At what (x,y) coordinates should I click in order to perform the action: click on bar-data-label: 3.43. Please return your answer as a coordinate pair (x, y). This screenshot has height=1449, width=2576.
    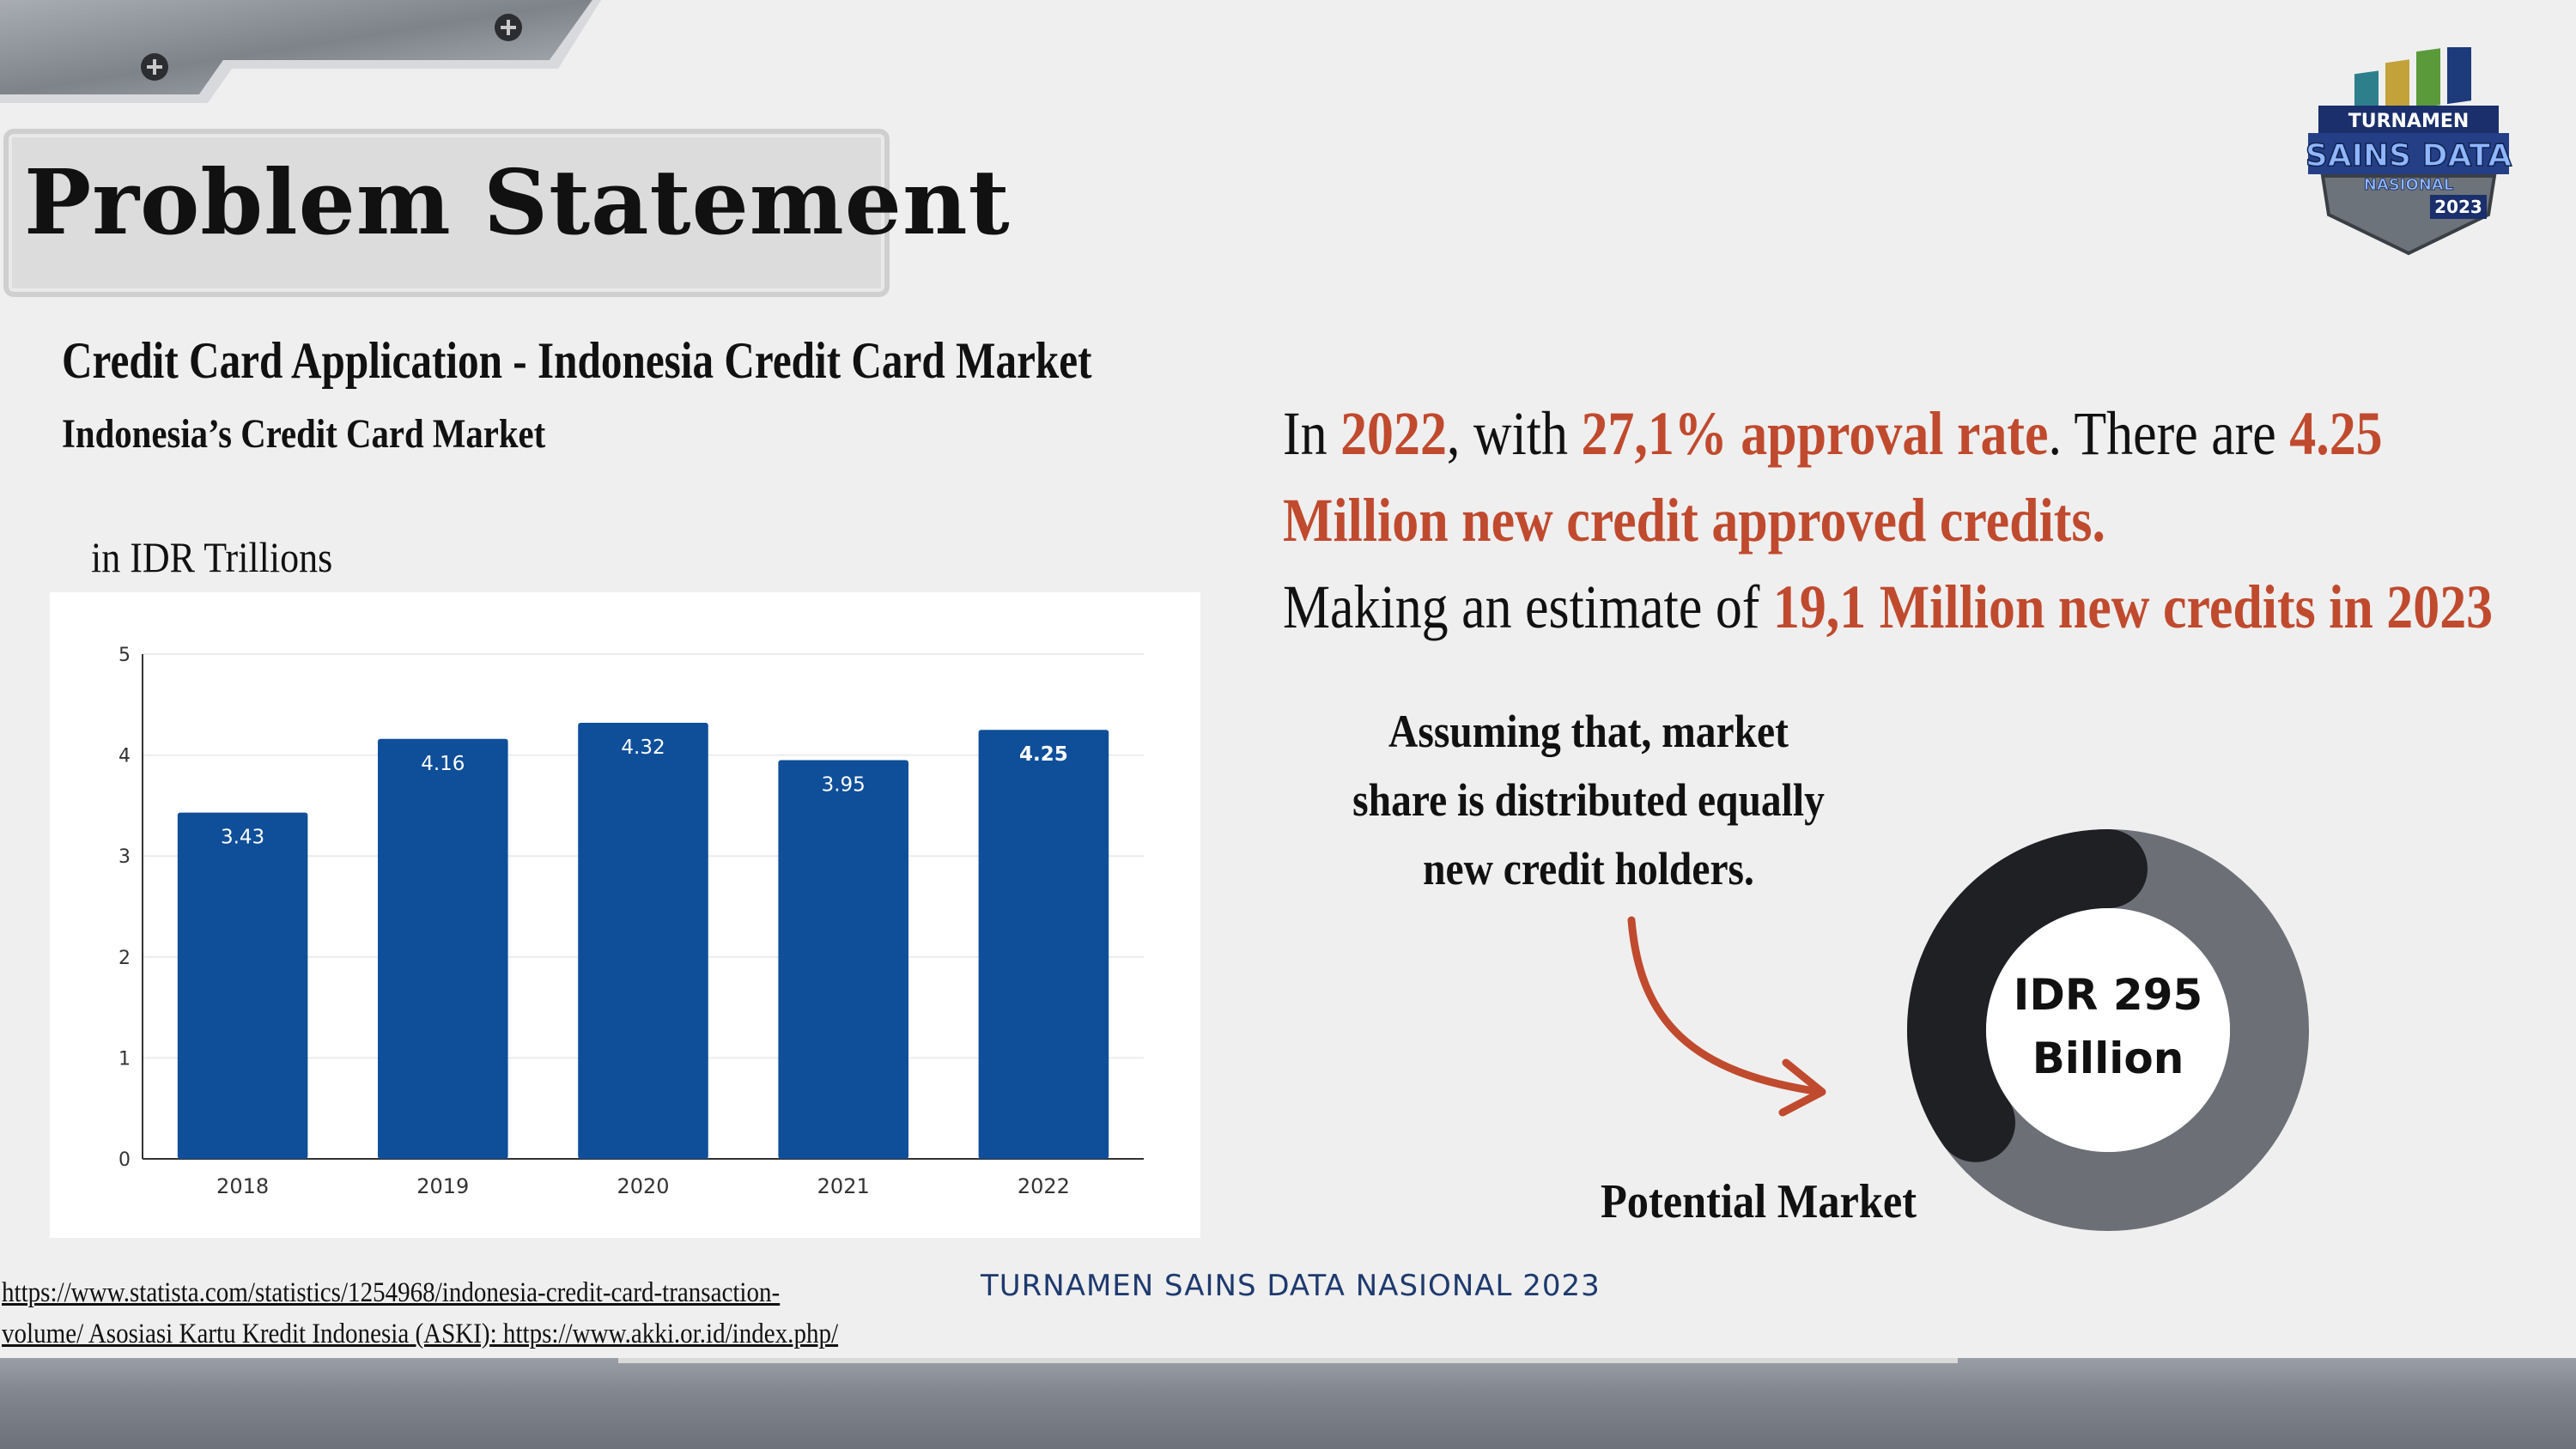
    Looking at the image, I should click on (242, 838).